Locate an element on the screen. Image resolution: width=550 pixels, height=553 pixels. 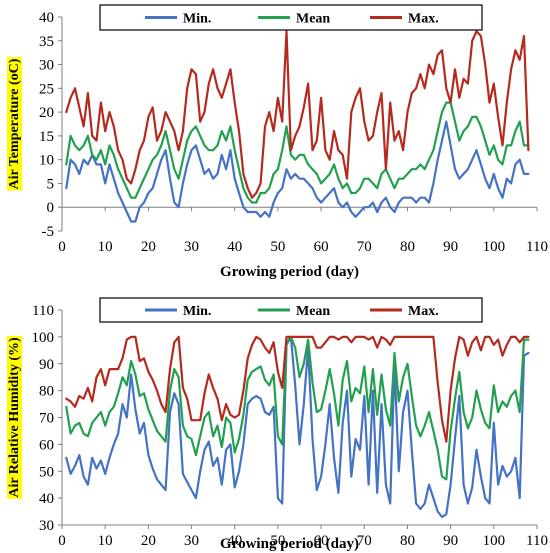
y-tick-label: 100 is located at coordinates (43, 338).